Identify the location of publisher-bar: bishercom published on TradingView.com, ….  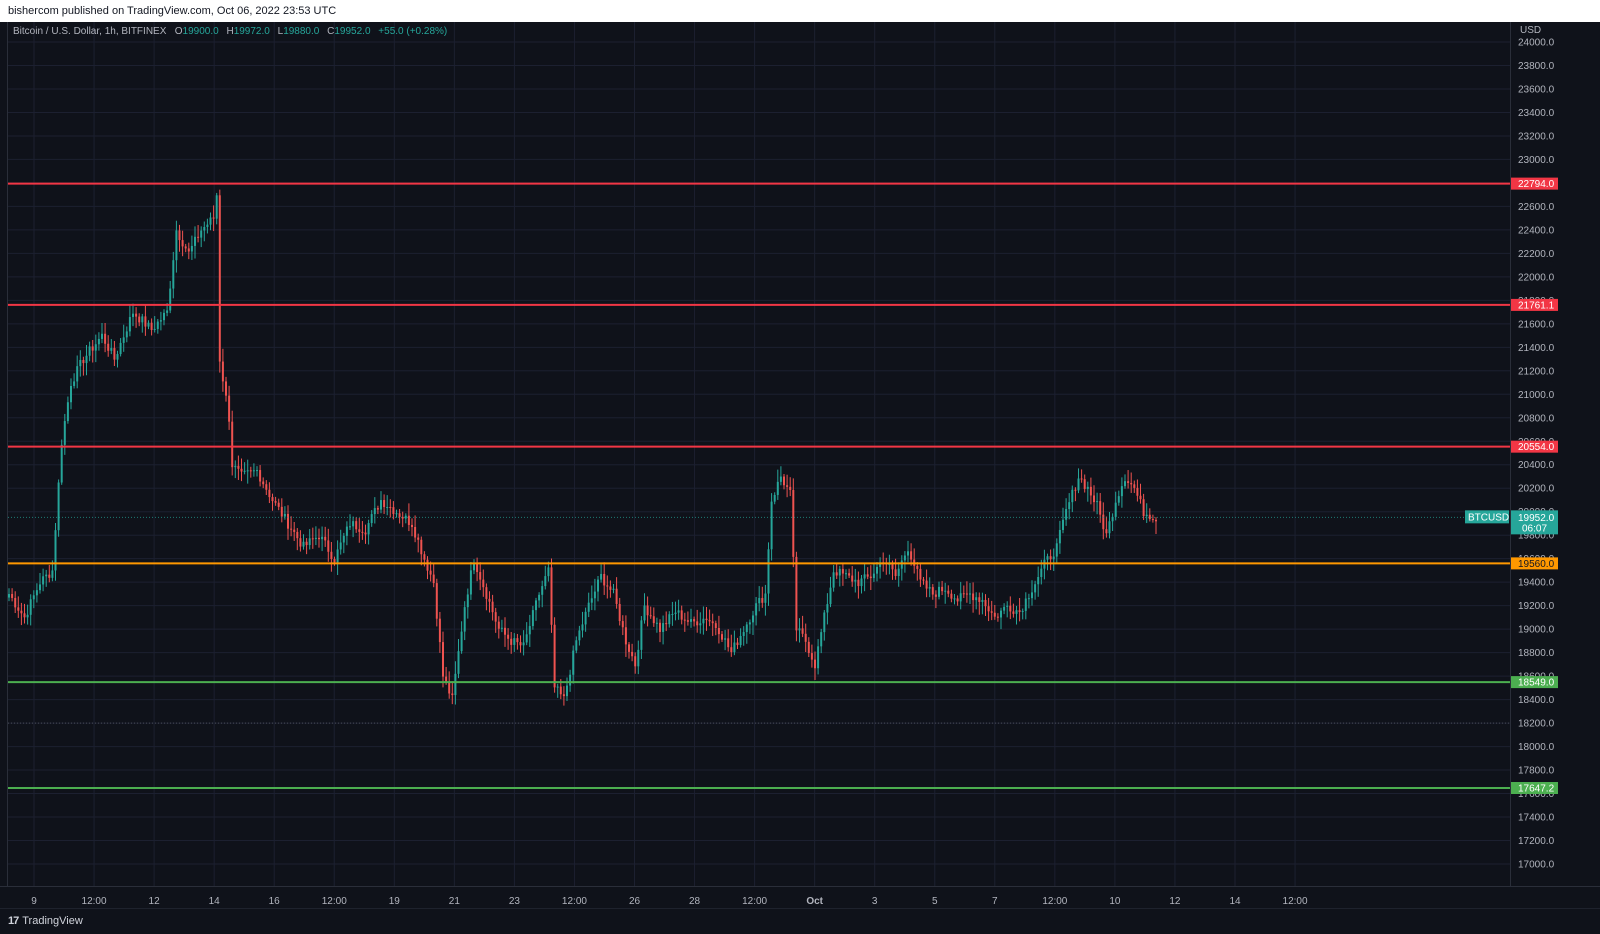
(800, 11).